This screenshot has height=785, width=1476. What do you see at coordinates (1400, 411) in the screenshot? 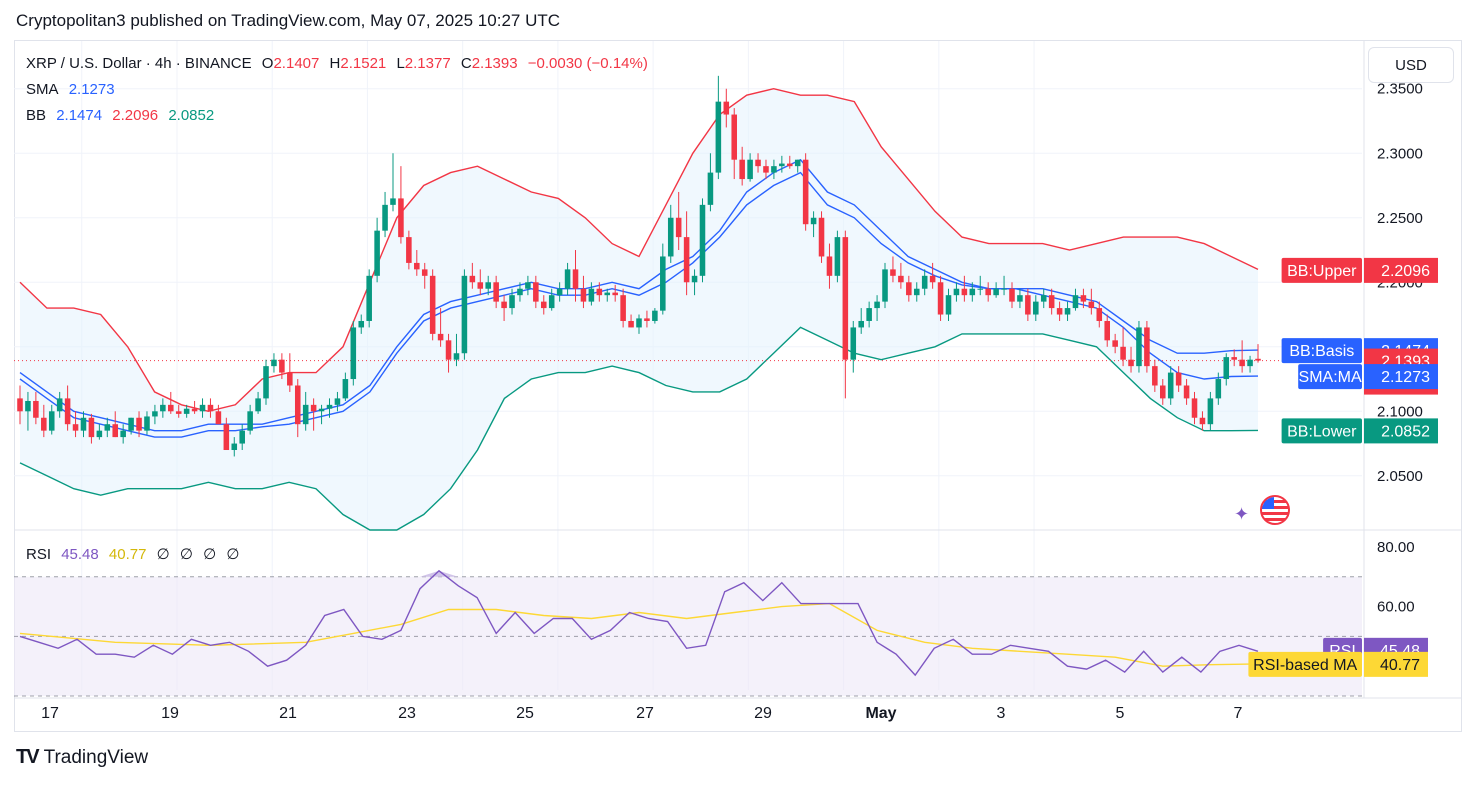
I see `price-tick-label: 2.1000` at bounding box center [1400, 411].